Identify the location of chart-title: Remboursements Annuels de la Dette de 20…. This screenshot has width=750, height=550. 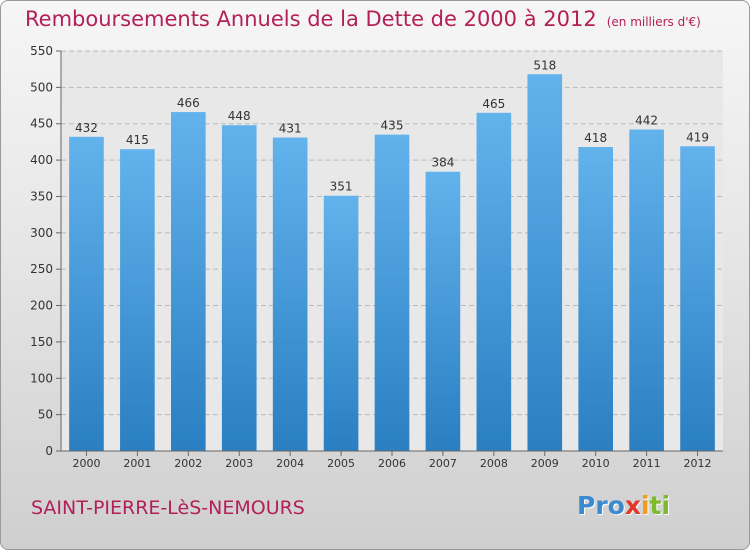
(363, 19).